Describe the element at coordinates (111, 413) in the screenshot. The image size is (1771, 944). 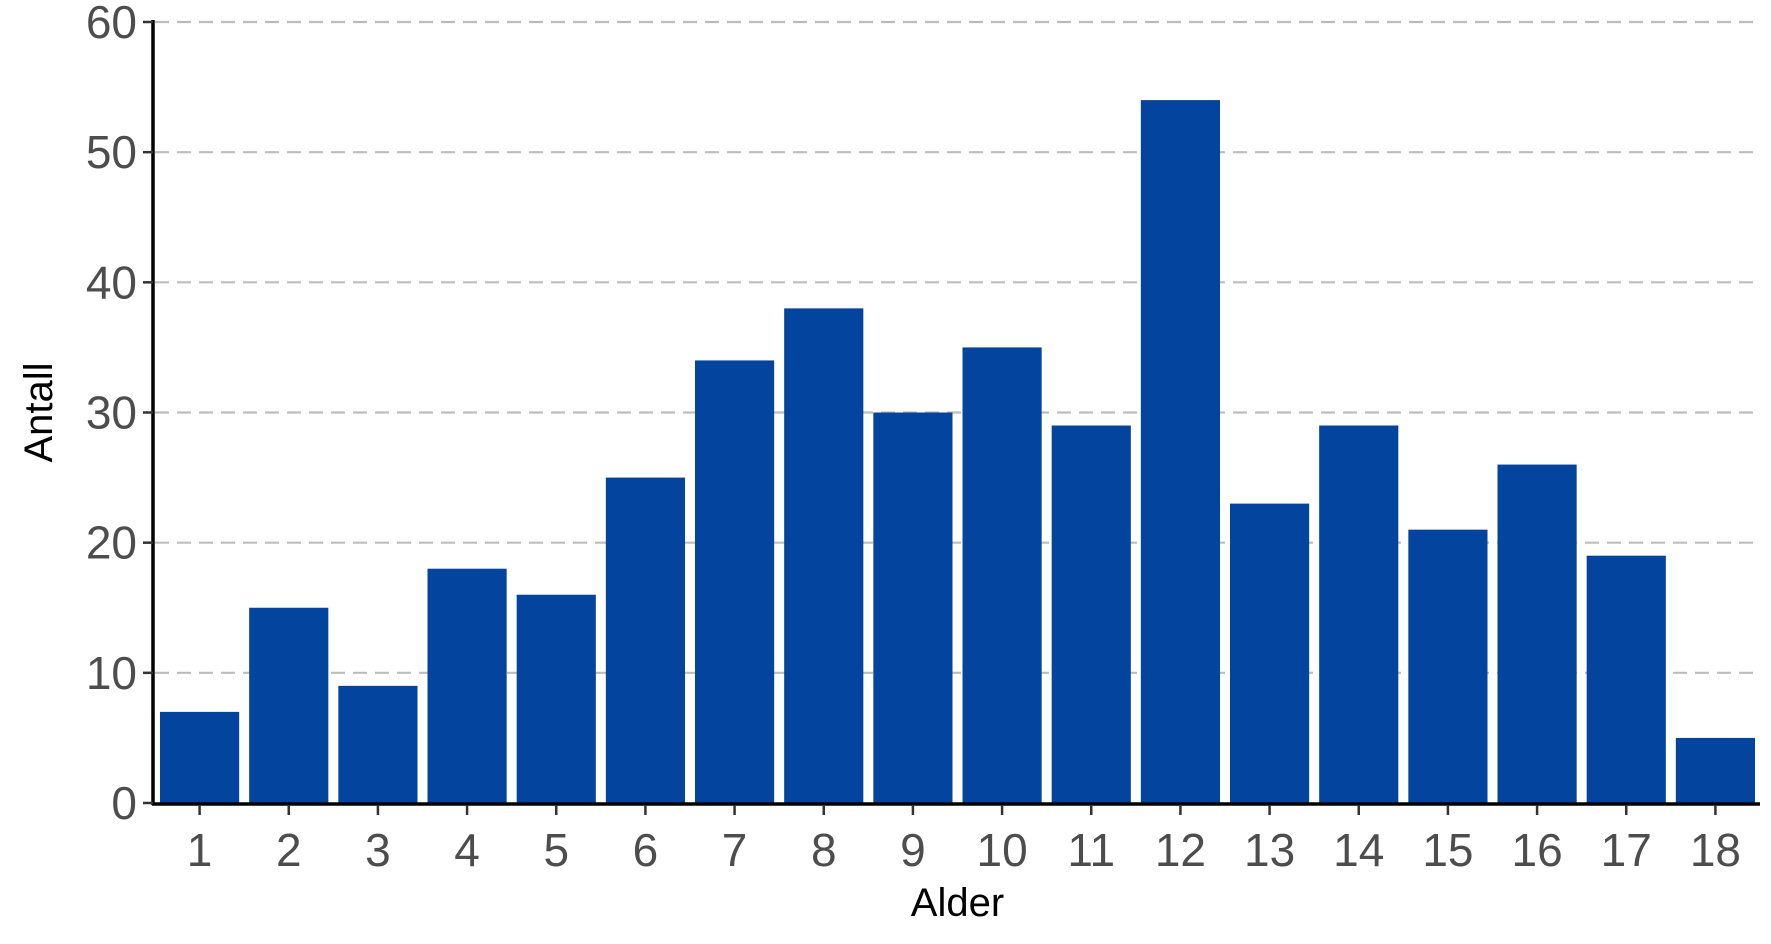
I see `y-tick-label: 30` at that location.